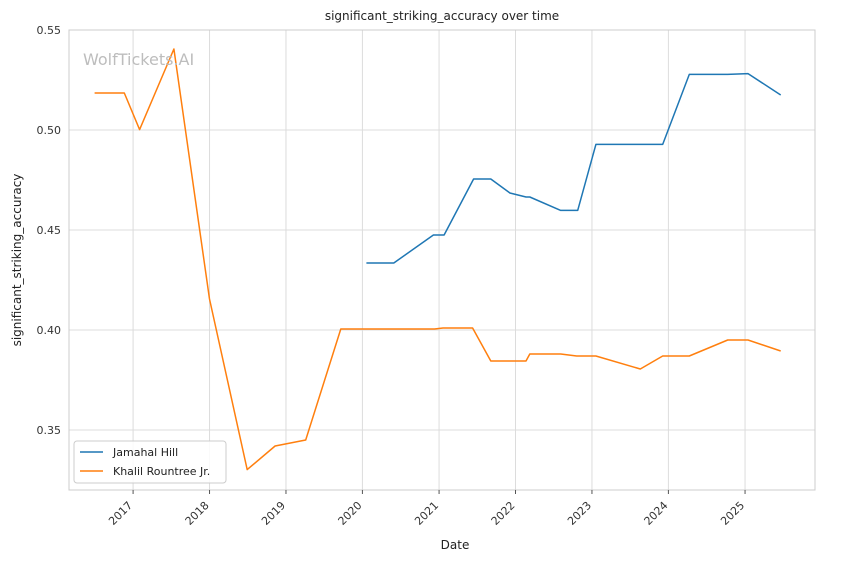  I want to click on x-axis-ticks: 2017 2018 2019 2020 2021 2022 2023 2024 2025, so click(426, 509).